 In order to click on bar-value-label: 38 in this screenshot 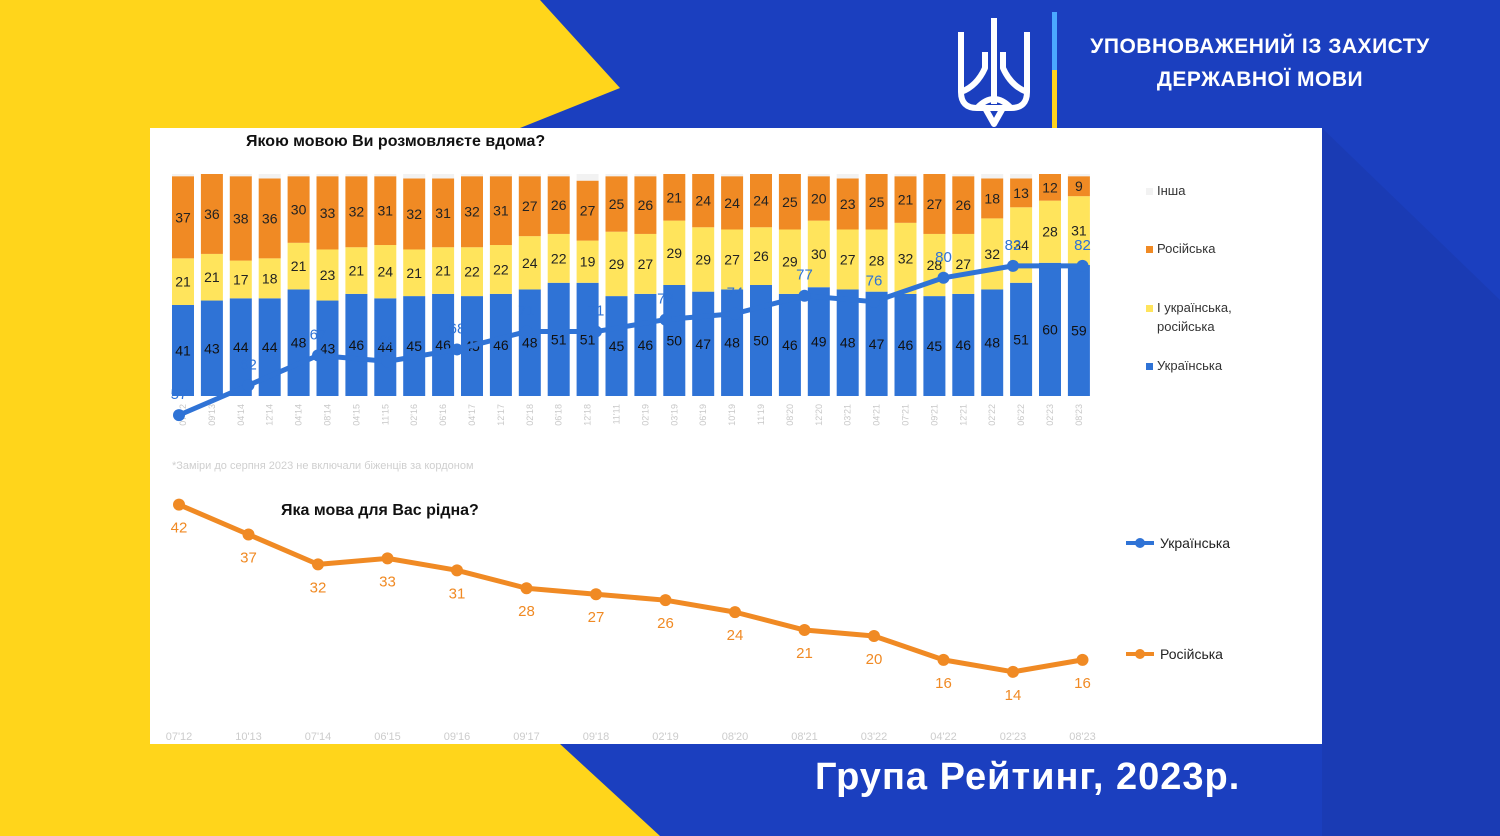, I will do `click(241, 218)`.